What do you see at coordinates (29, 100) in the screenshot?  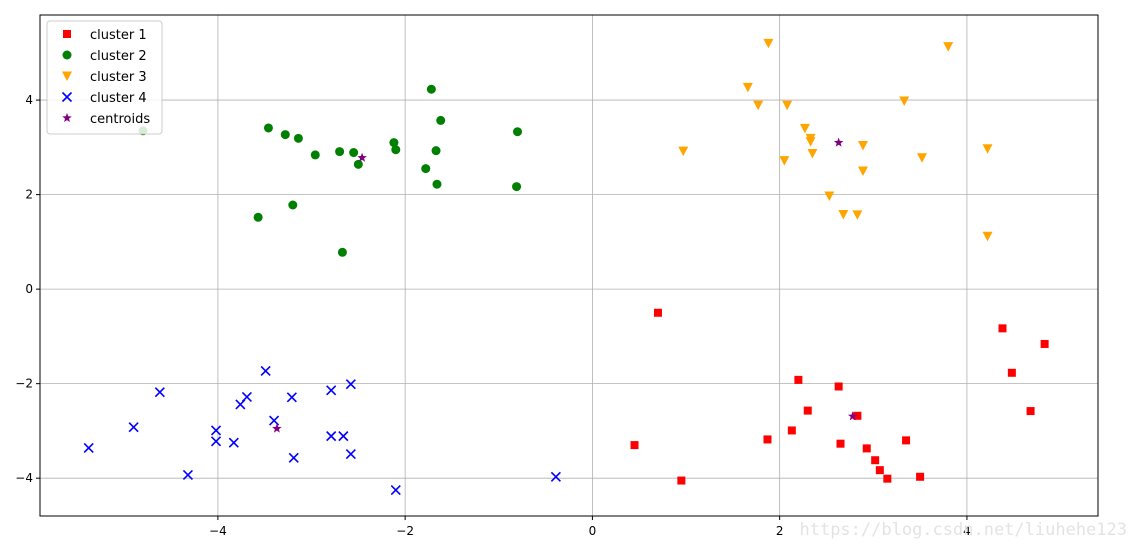 I see `y-tick-label: 4` at bounding box center [29, 100].